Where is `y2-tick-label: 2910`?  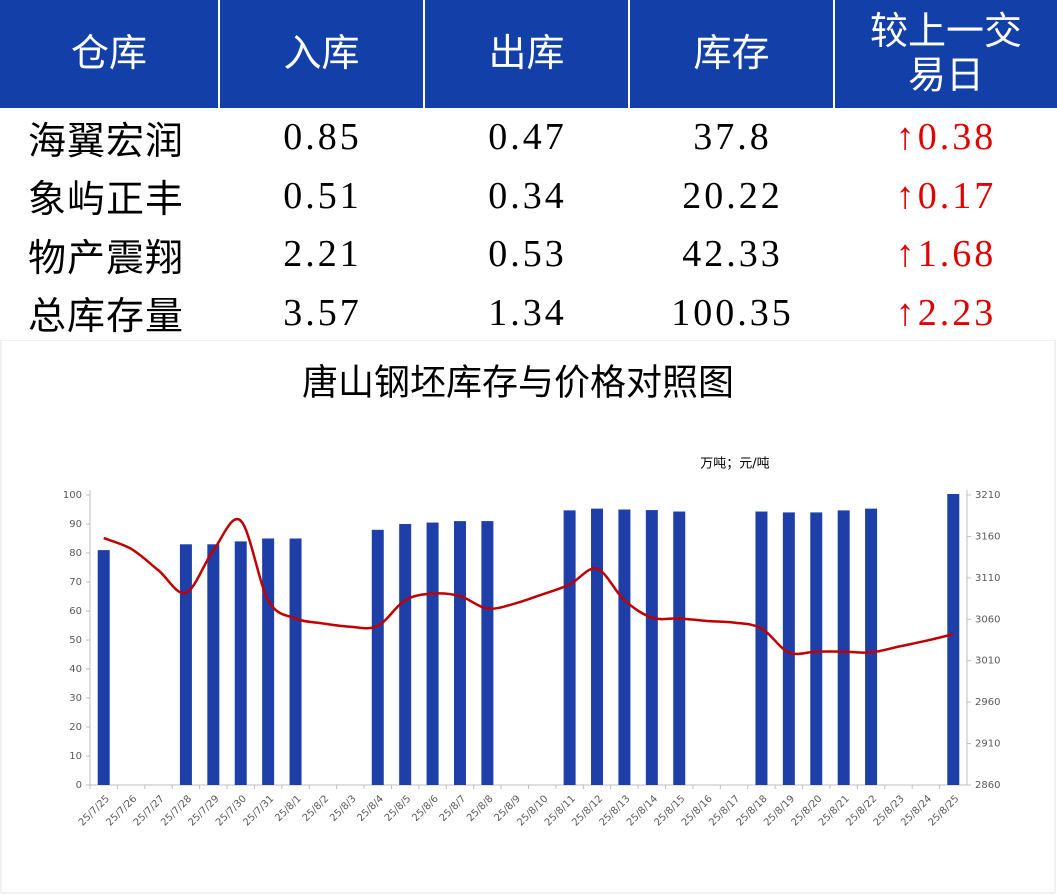 y2-tick-label: 2910 is located at coordinates (987, 744).